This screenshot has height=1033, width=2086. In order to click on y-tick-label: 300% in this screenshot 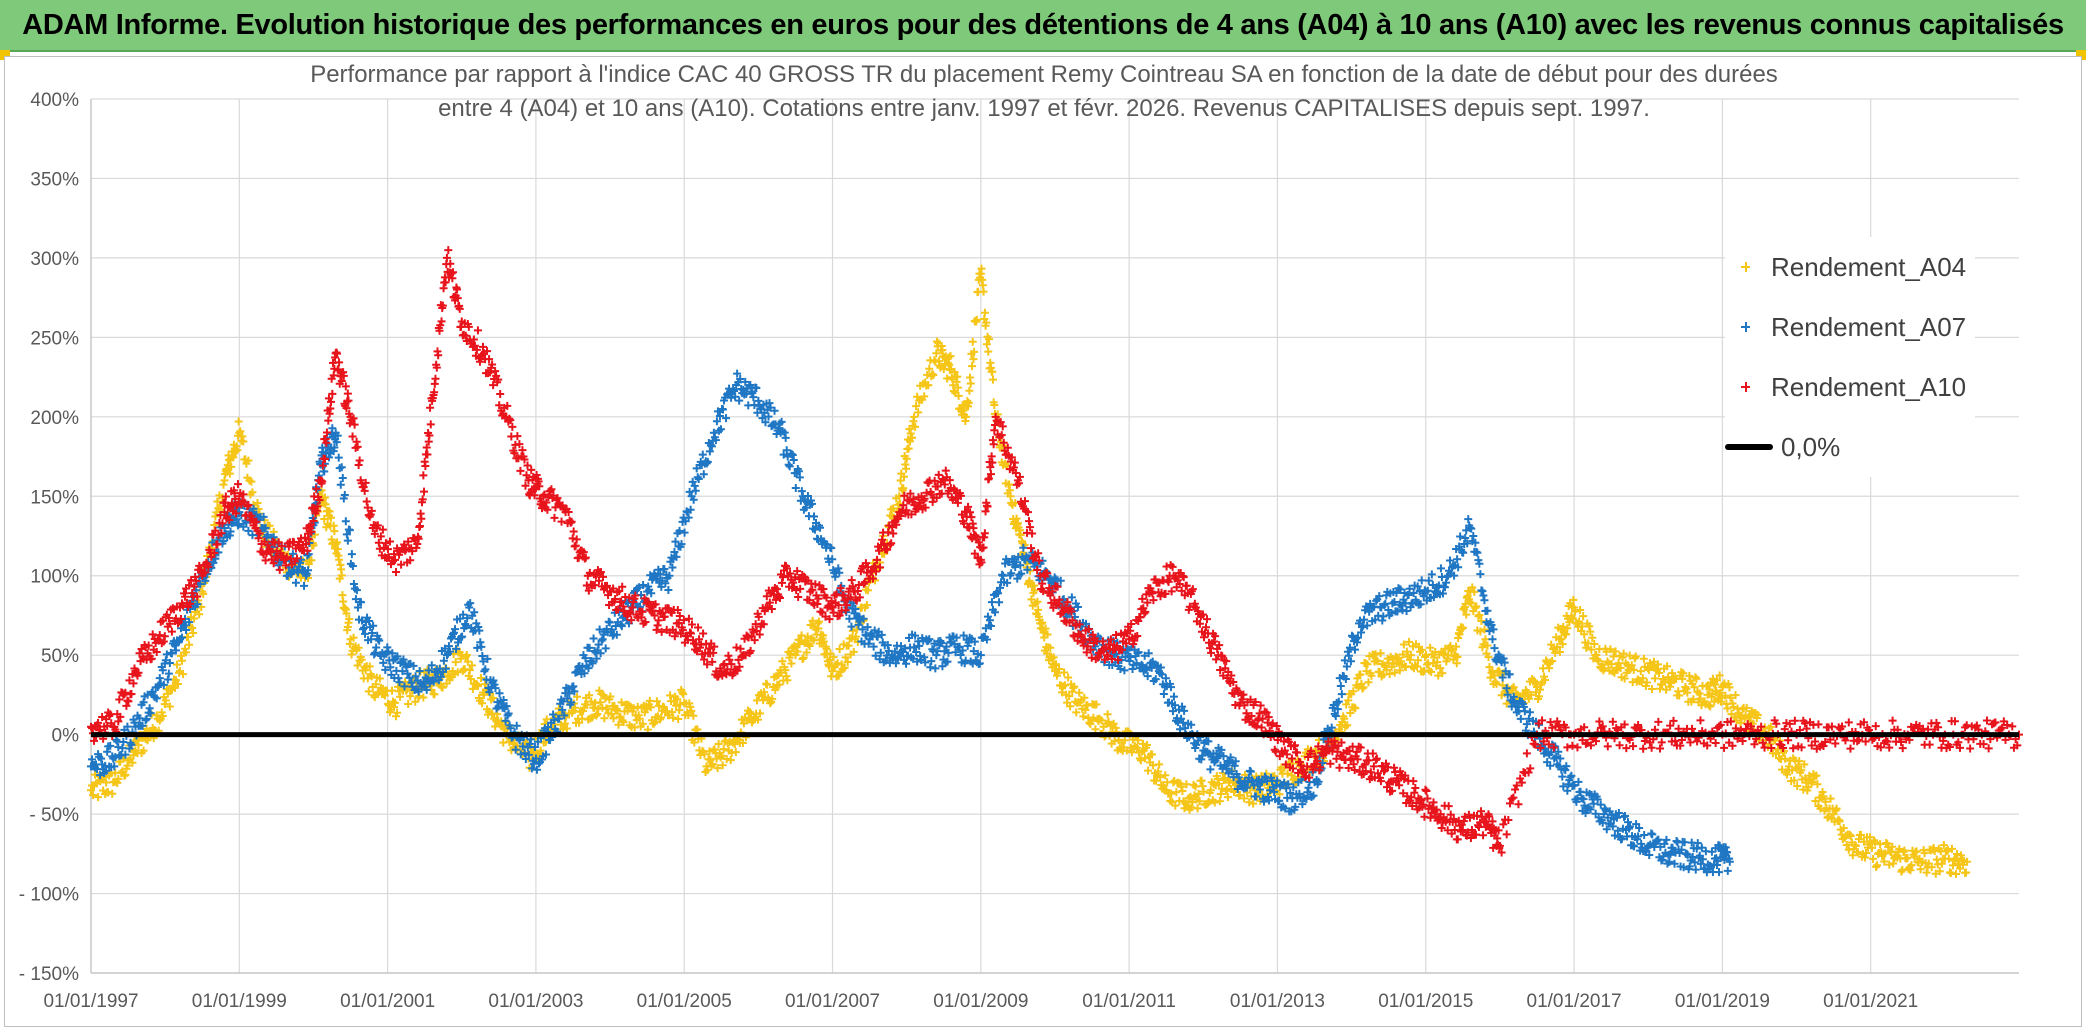, I will do `click(54, 259)`.